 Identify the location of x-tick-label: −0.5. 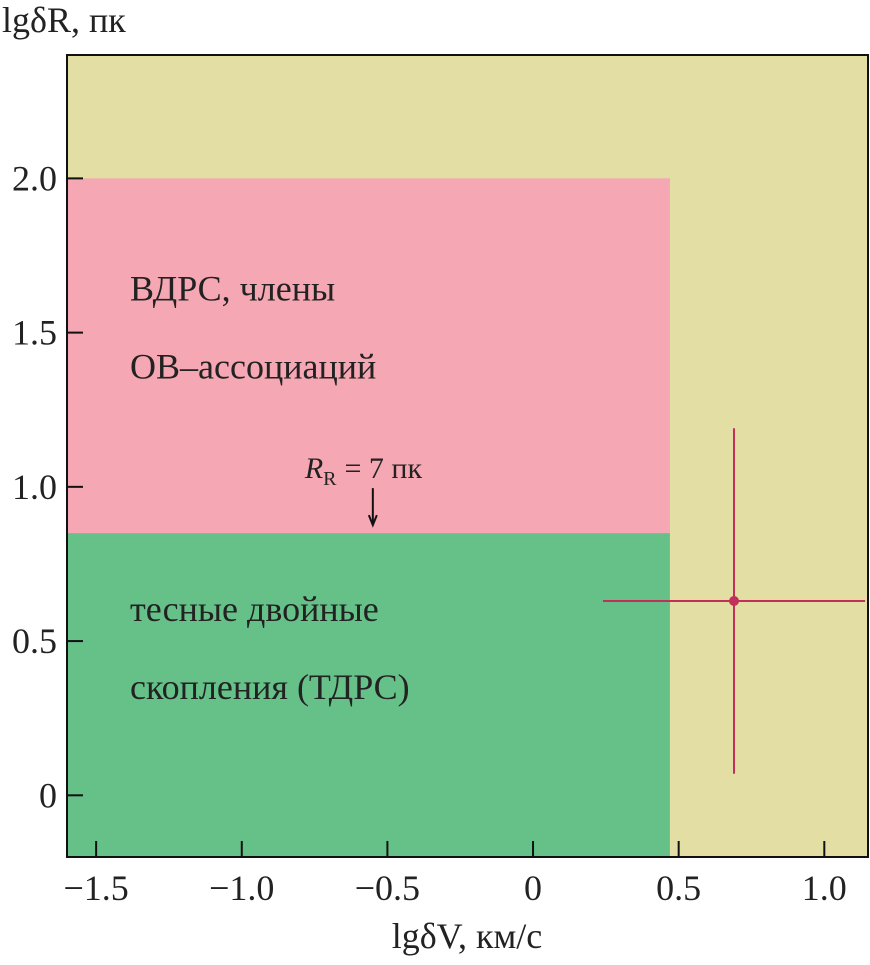
(387, 888).